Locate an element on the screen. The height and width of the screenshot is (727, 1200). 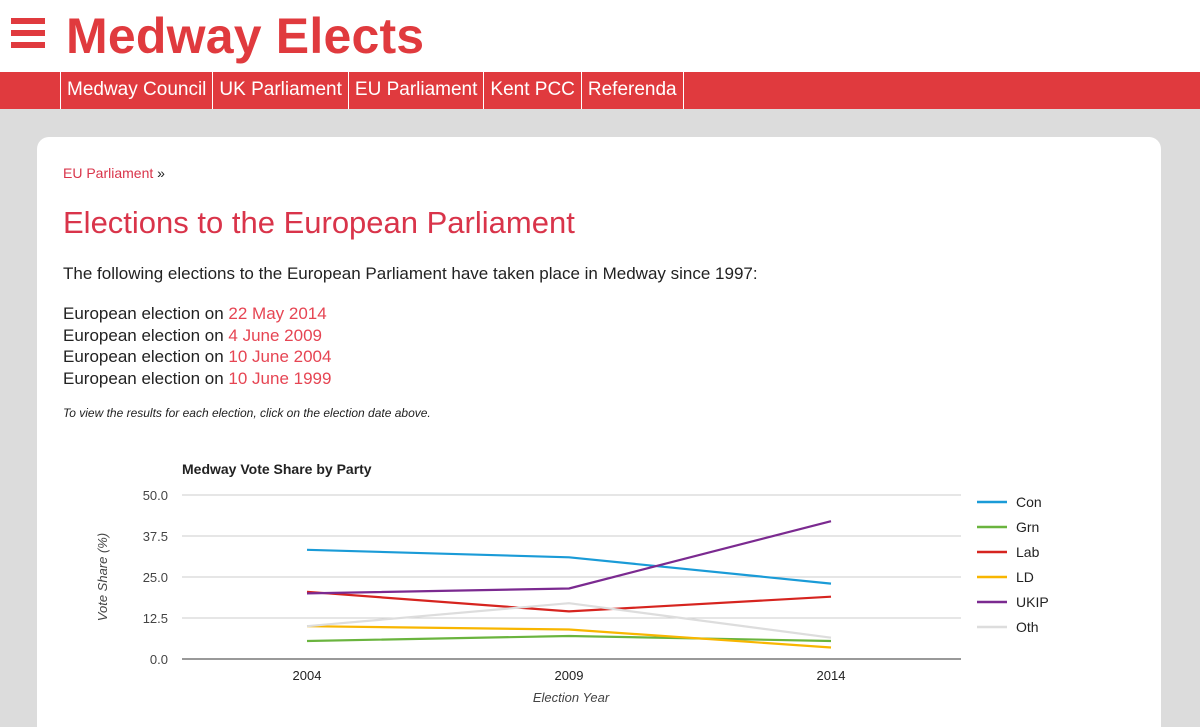
list-item: European election on 10 June 1999 is located at coordinates (197, 379).